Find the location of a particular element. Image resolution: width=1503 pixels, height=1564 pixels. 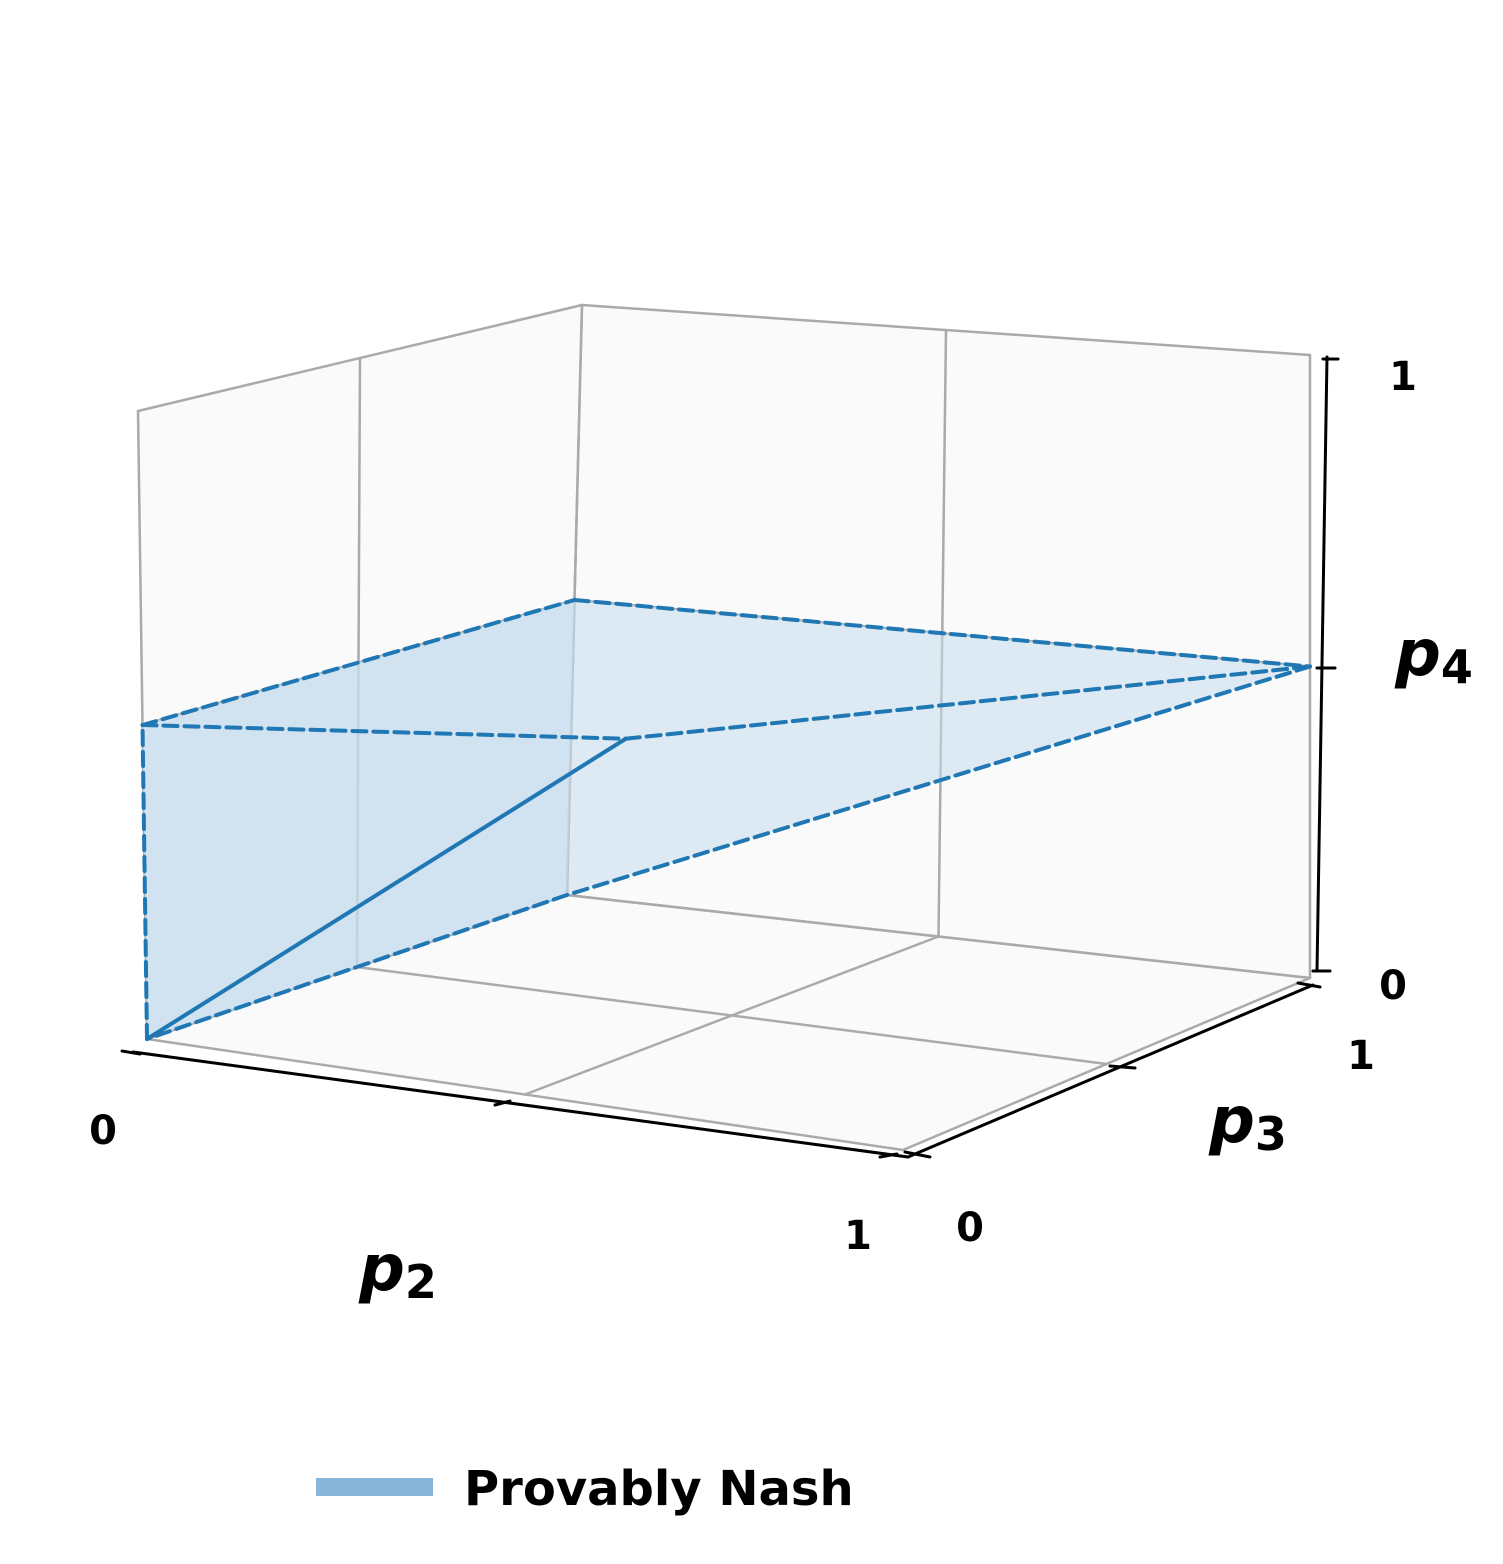

y-tick-mid is located at coordinates (1122, 1067).